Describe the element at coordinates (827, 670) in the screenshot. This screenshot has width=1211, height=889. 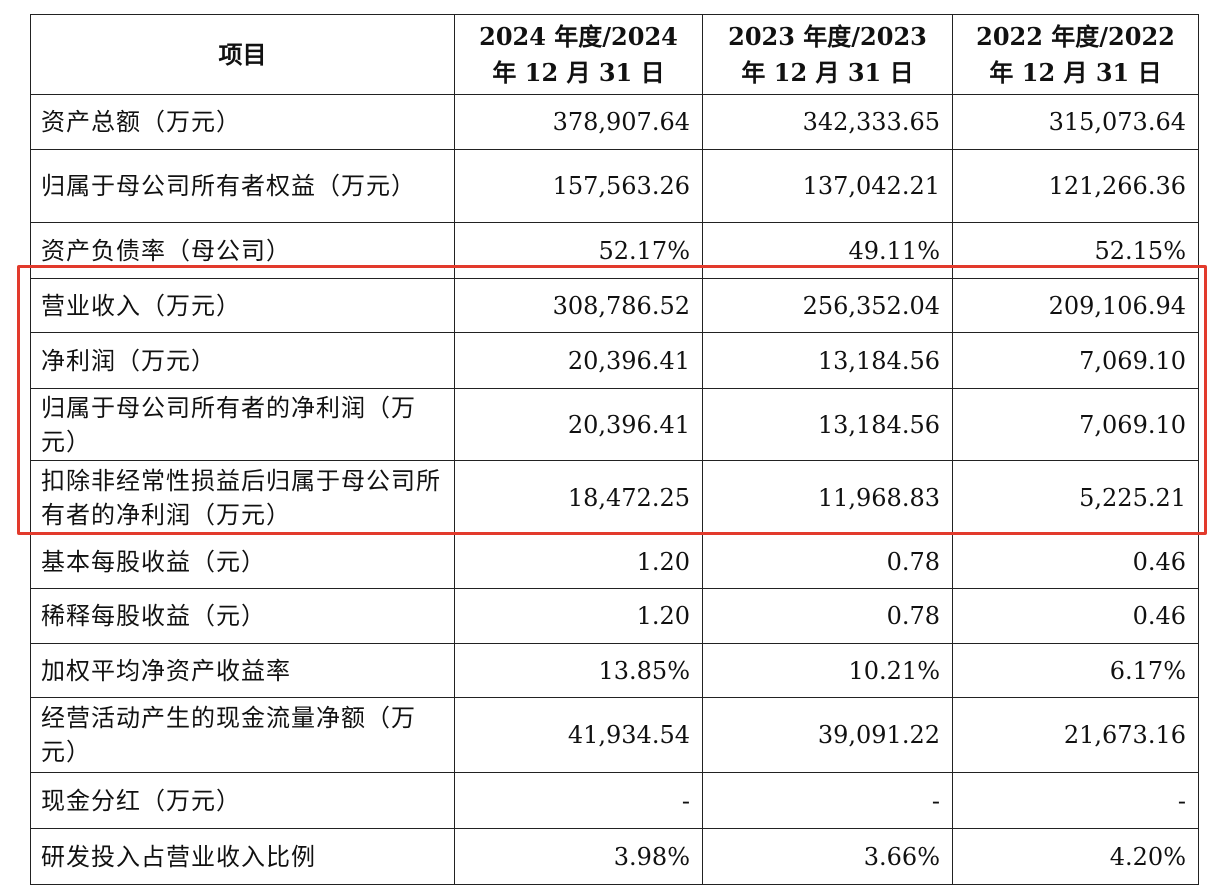
I see `value-2023: 10.21%` at that location.